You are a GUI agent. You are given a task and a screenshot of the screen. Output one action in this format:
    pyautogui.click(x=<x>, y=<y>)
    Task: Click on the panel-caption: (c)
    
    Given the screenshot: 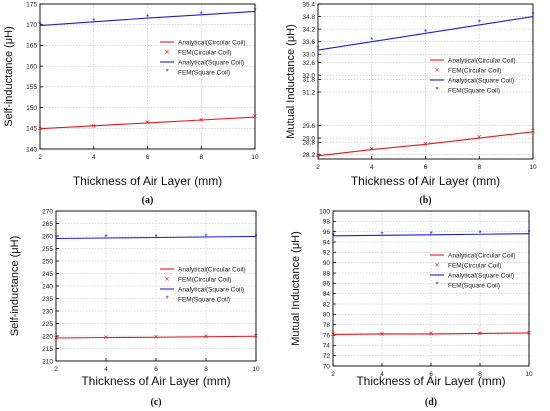 What is the action you would take?
    pyautogui.click(x=155, y=402)
    